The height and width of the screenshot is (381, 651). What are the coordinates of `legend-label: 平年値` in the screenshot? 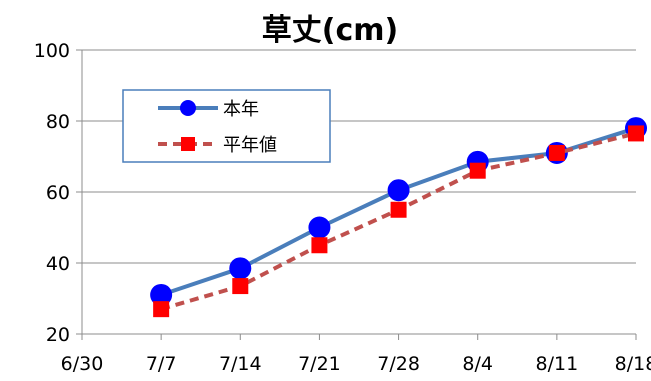 It's located at (250, 145).